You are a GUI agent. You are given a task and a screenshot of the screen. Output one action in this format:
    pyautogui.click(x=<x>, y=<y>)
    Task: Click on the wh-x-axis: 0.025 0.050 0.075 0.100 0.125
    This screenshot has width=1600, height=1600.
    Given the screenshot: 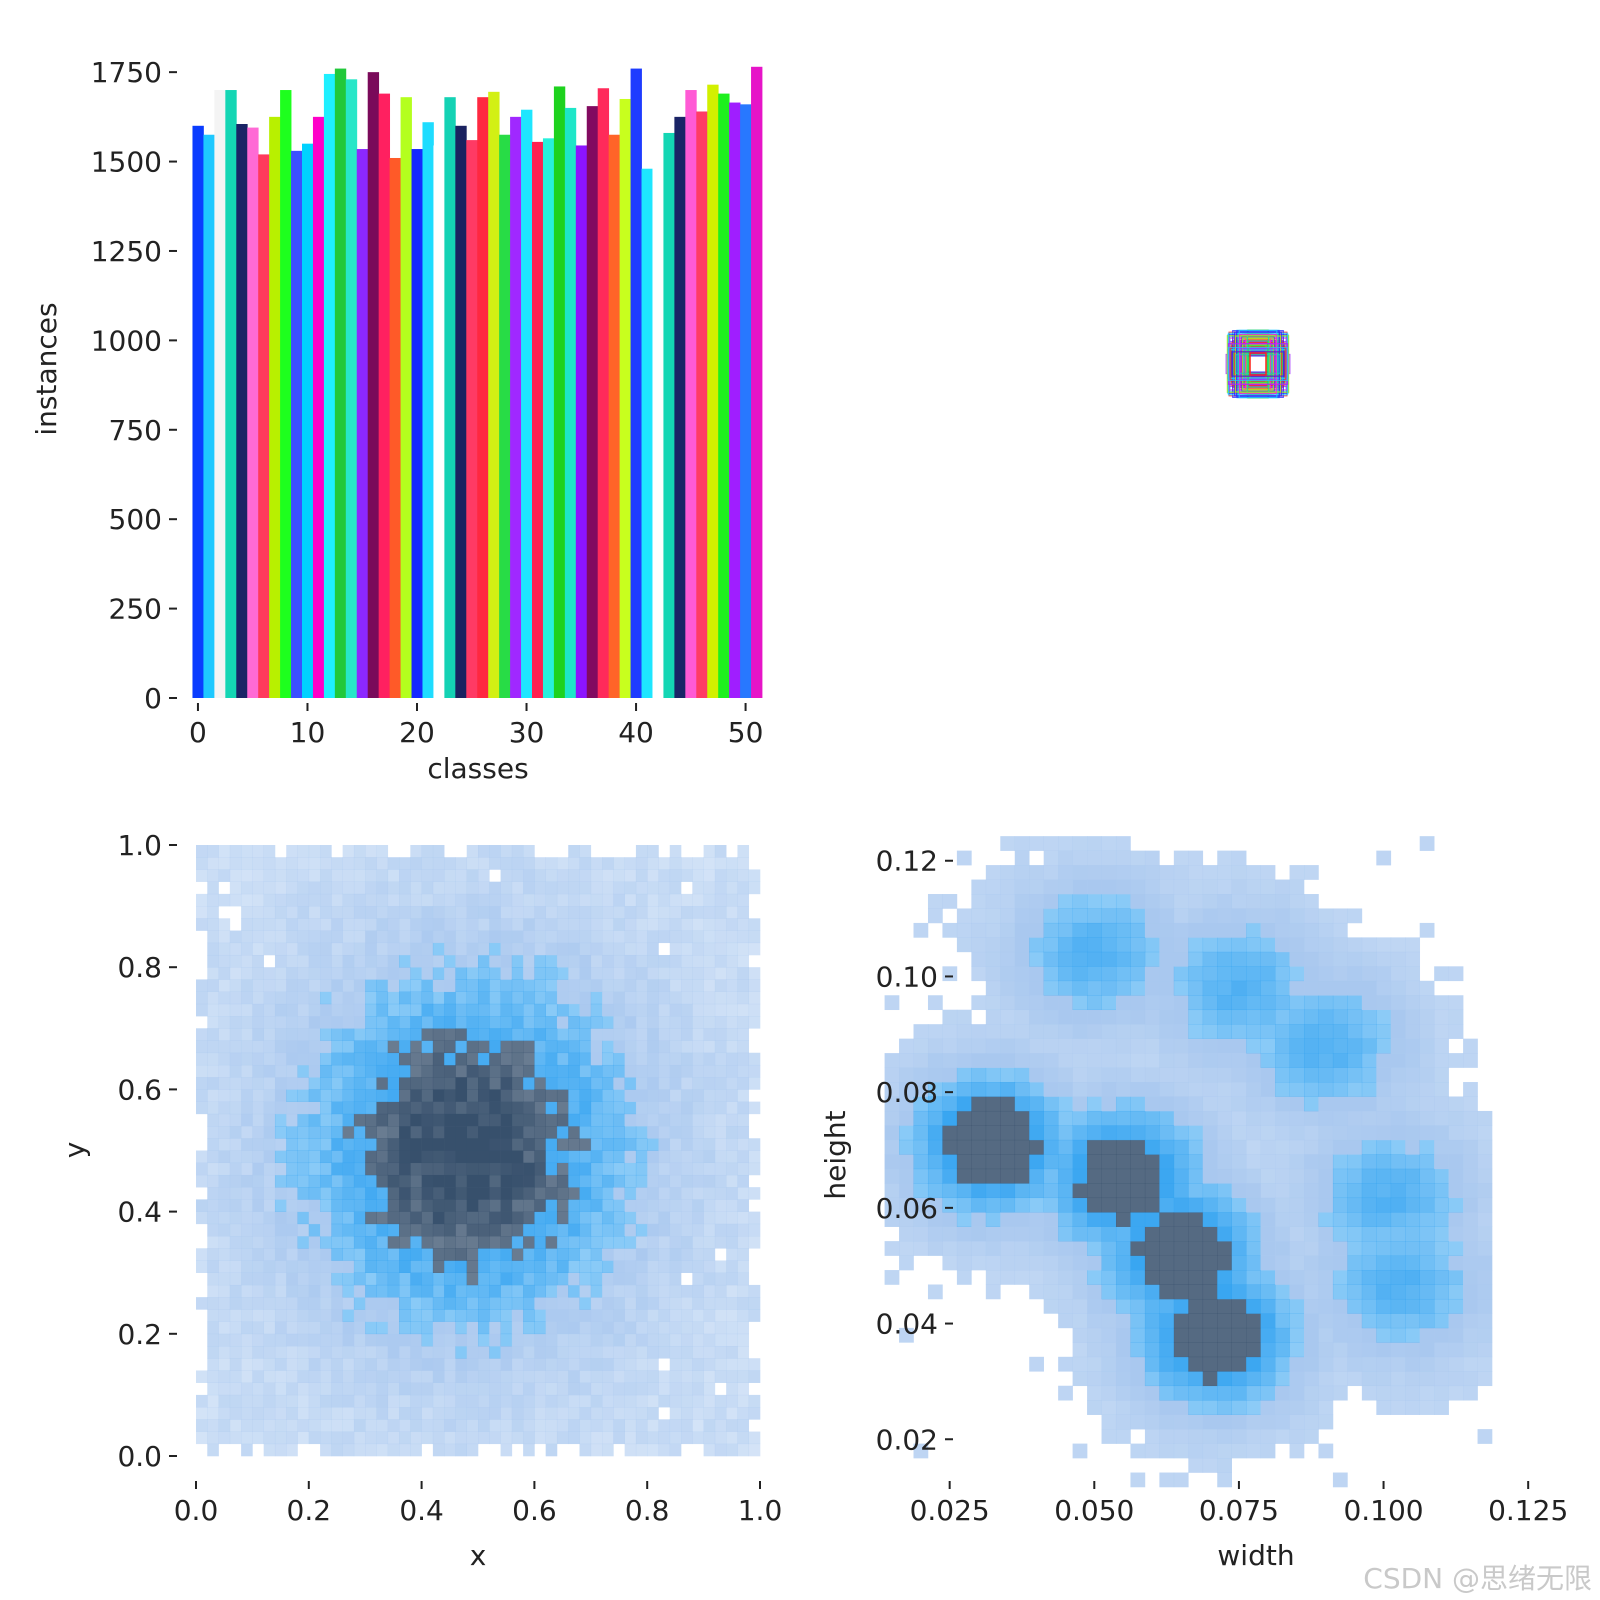 What is the action you would take?
    pyautogui.click(x=1239, y=1504)
    